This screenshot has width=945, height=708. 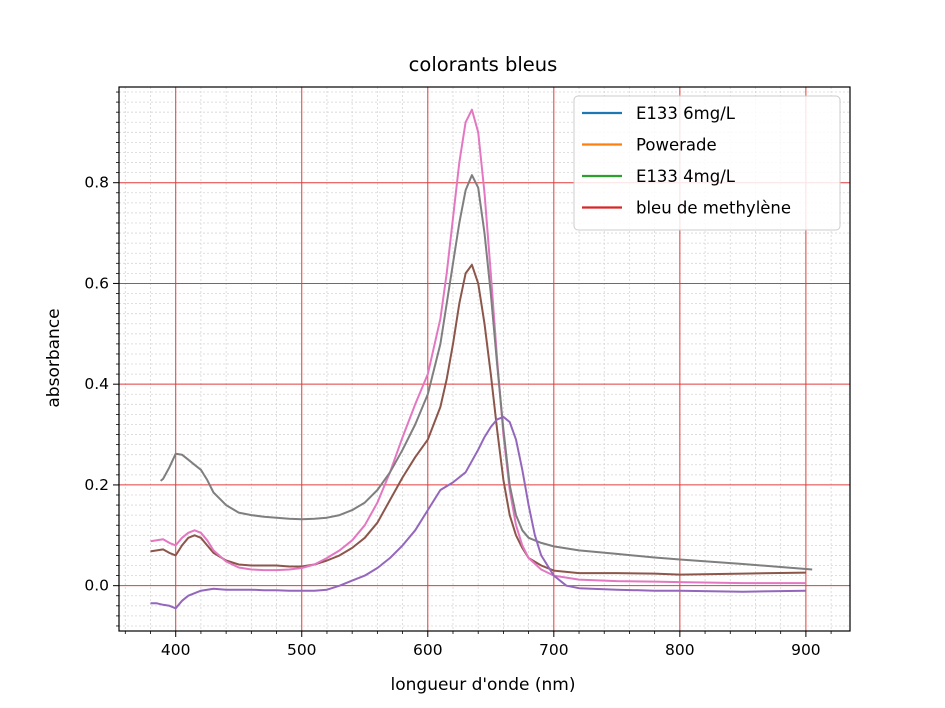 I want to click on x-tick-label: 500, so click(x=302, y=650).